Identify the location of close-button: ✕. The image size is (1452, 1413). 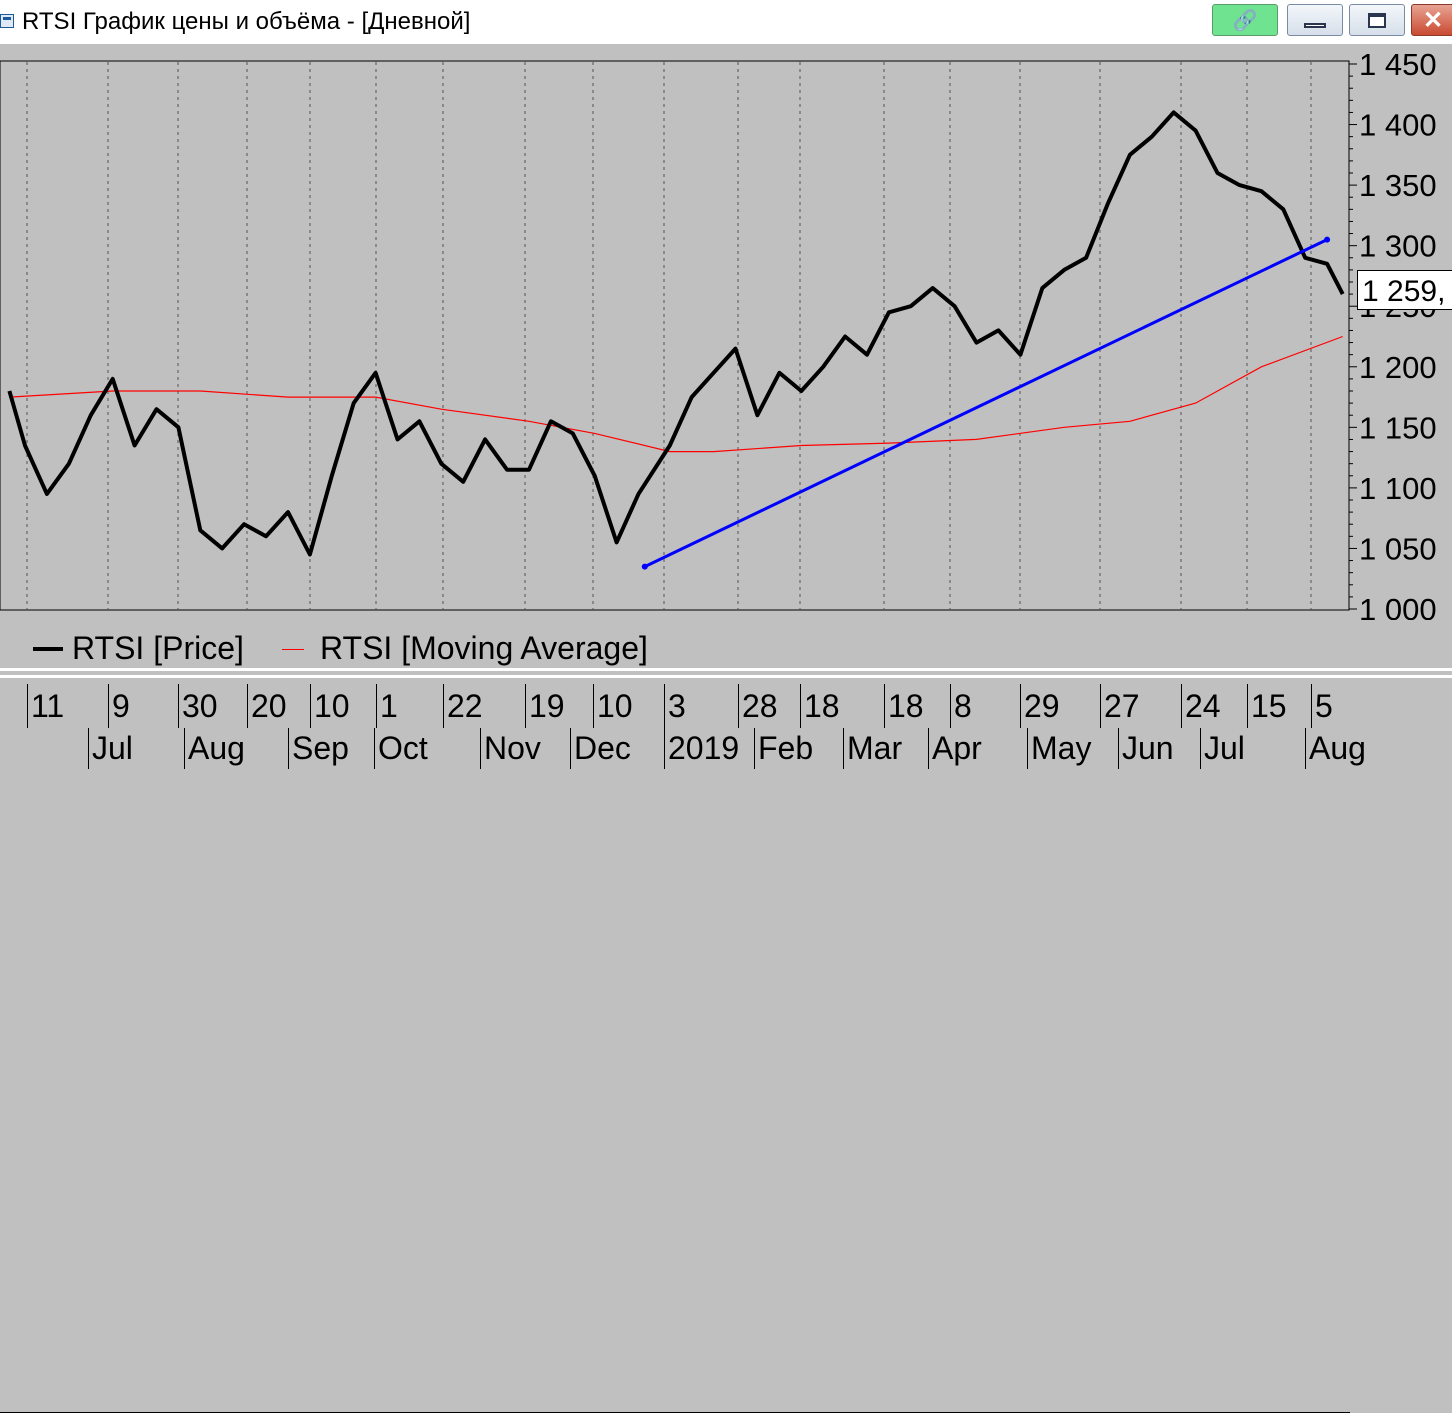
(1431, 20).